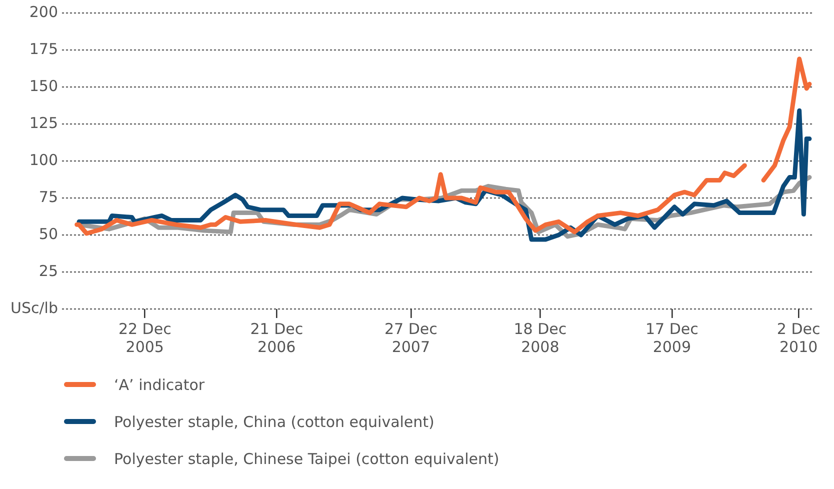  Describe the element at coordinates (540, 338) in the screenshot. I see `x-tick-label: 18 Dec 2008` at that location.